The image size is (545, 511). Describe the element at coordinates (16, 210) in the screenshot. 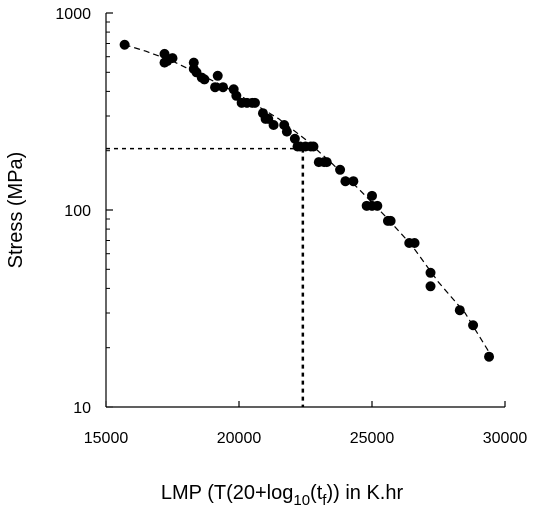

I see `y-axis-title: Stress (MPa)` at that location.